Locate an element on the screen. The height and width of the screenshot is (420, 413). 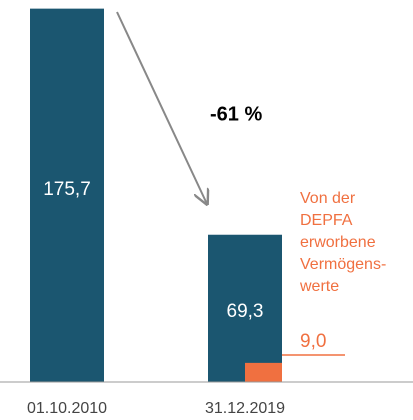
segment-note: Von der is located at coordinates (328, 198).